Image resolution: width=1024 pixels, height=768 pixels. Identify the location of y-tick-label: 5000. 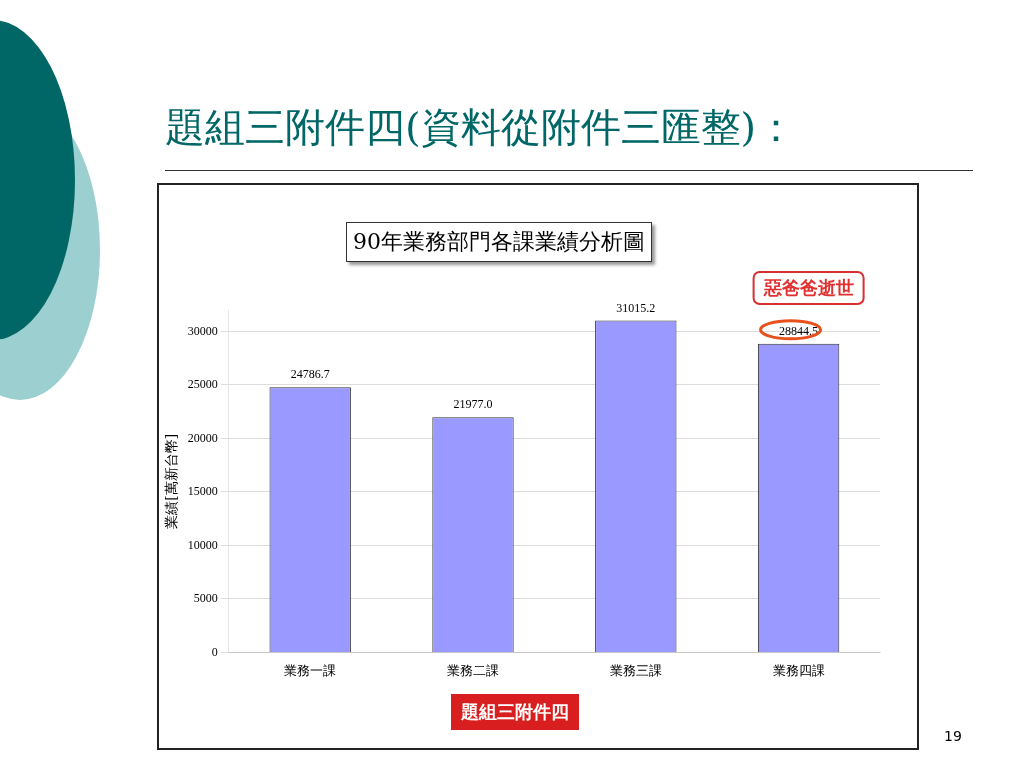
(205, 598).